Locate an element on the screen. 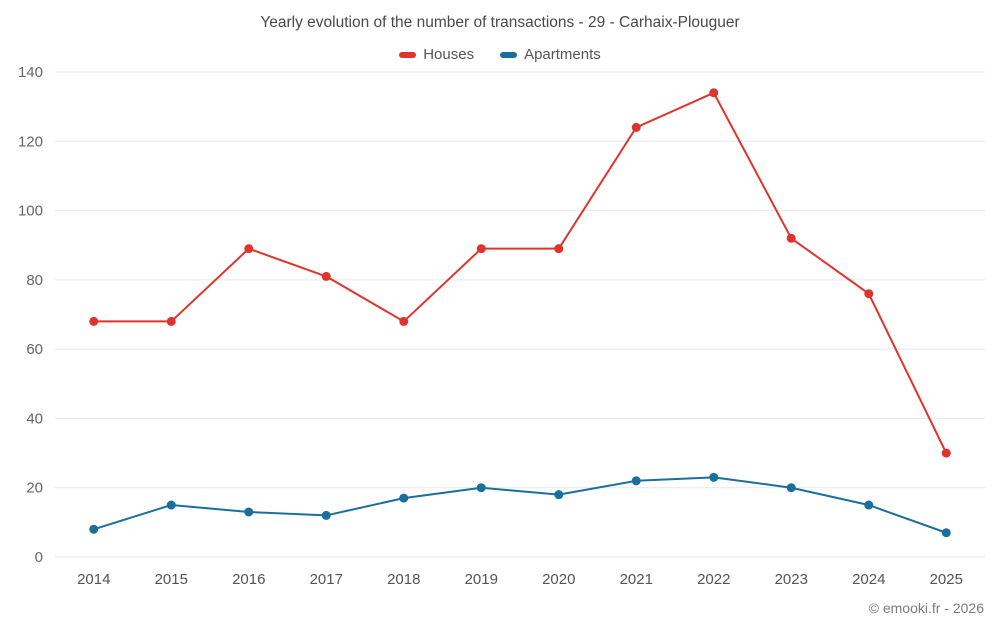 The width and height of the screenshot is (1000, 625). data-point-houses-2014 is located at coordinates (94, 321).